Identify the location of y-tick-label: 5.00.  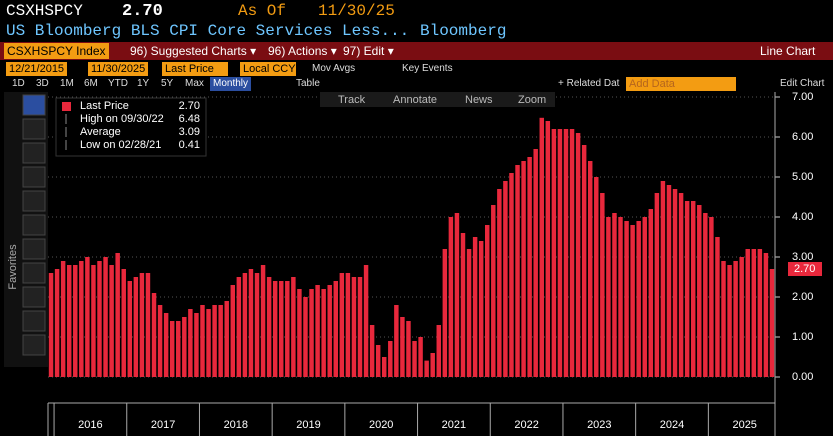
(802, 177).